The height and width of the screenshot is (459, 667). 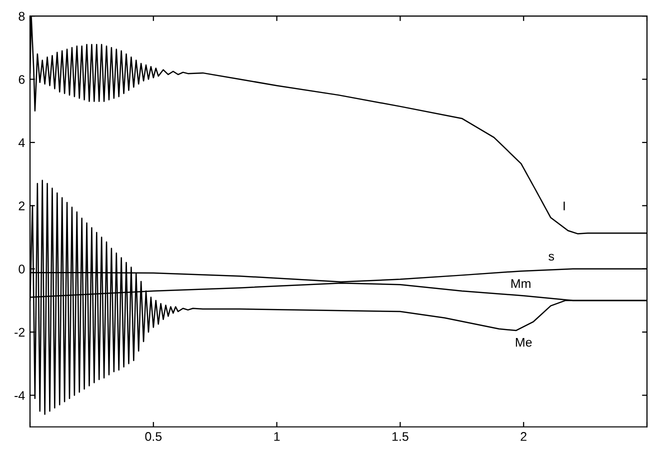 What do you see at coordinates (21, 16) in the screenshot?
I see `y-tick-label: 8` at bounding box center [21, 16].